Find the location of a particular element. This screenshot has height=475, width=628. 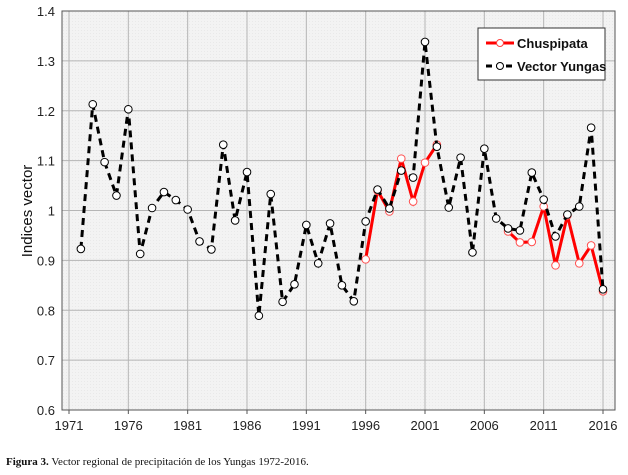

y-axis-label: Indices vector is located at coordinates (27, 211).